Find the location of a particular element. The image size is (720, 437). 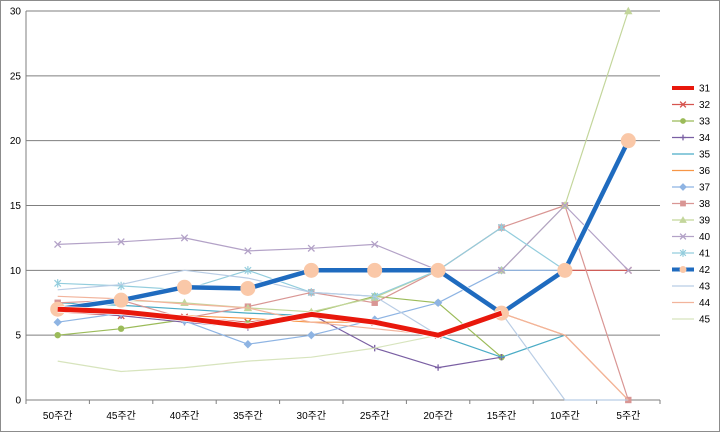

legend-label: 33 is located at coordinates (705, 122).